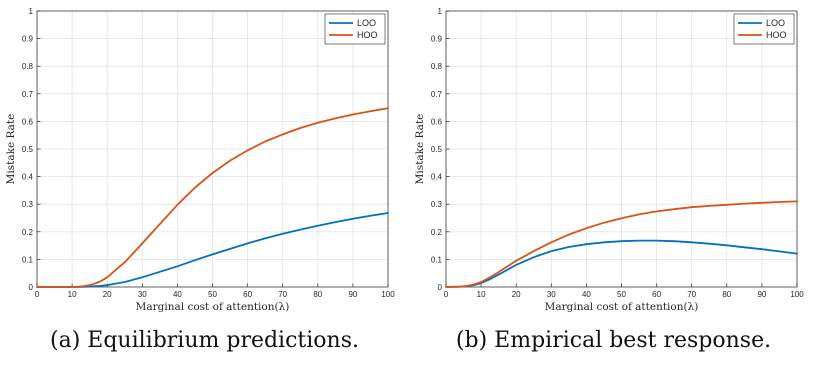  I want to click on series-line-hoo, so click(621, 244).